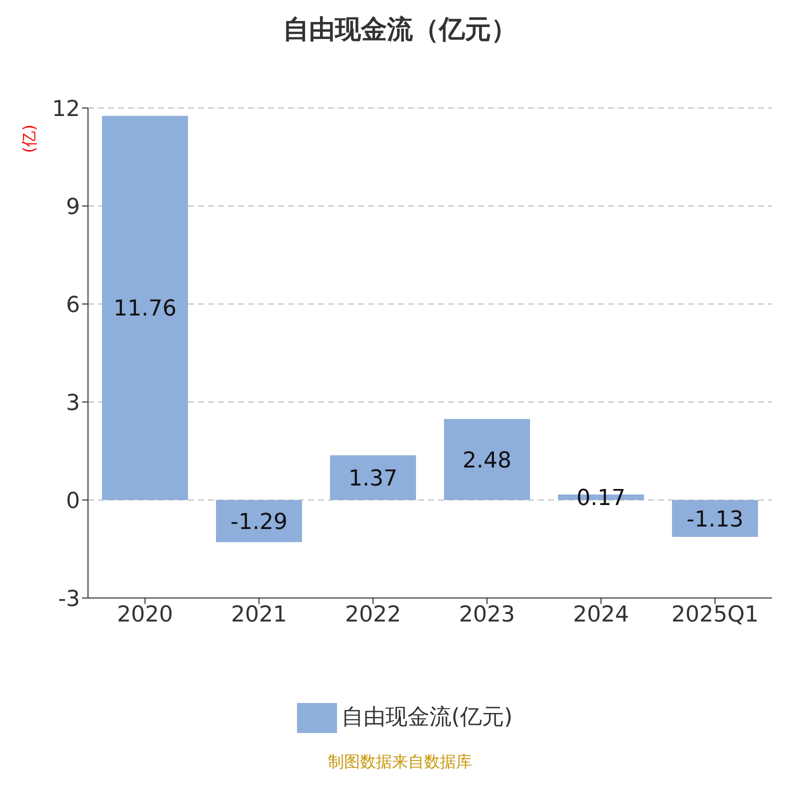 The image size is (800, 800). I want to click on data-label: 2.48, so click(487, 461).